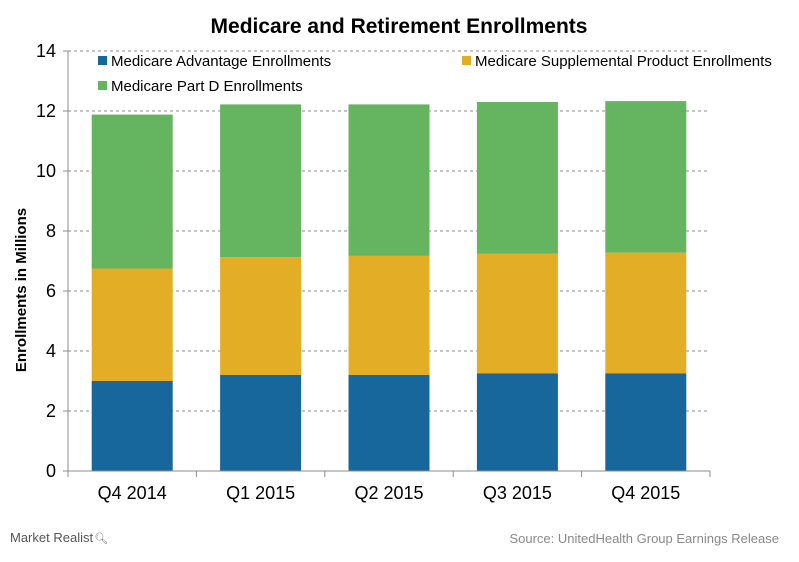  What do you see at coordinates (207, 86) in the screenshot?
I see `legend-label: Medicare Part D Enrollments` at bounding box center [207, 86].